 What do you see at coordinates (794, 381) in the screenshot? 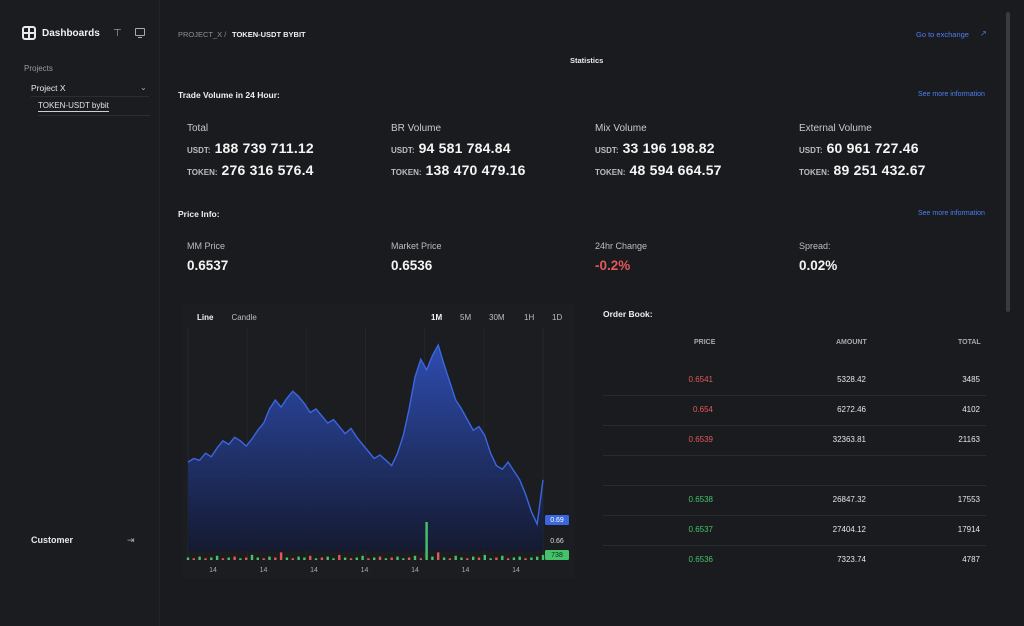
I see `ask-row: 0.6541 5328.42 3485` at bounding box center [794, 381].